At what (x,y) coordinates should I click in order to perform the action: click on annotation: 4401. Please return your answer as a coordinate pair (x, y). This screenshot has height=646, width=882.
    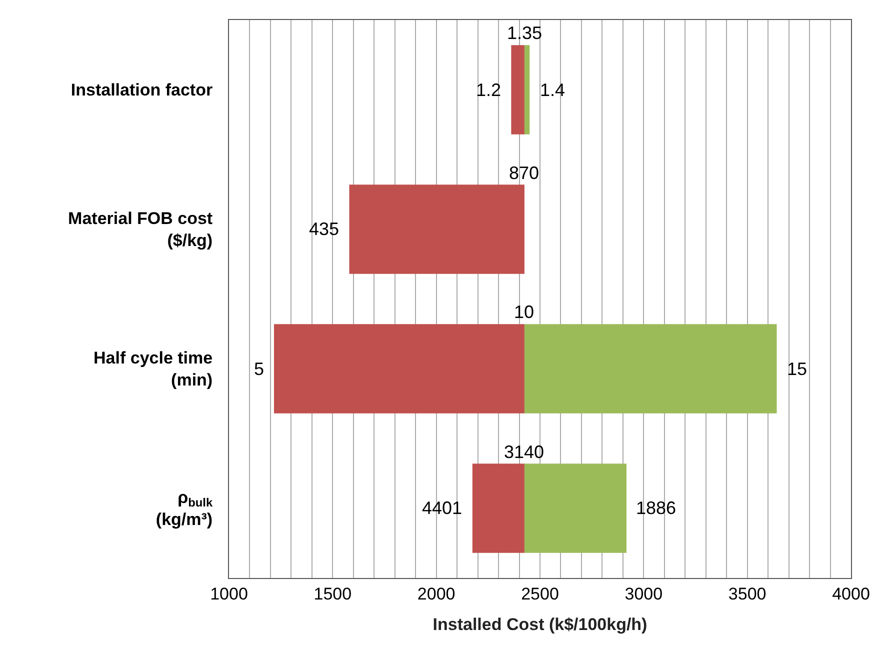
    Looking at the image, I should click on (442, 508).